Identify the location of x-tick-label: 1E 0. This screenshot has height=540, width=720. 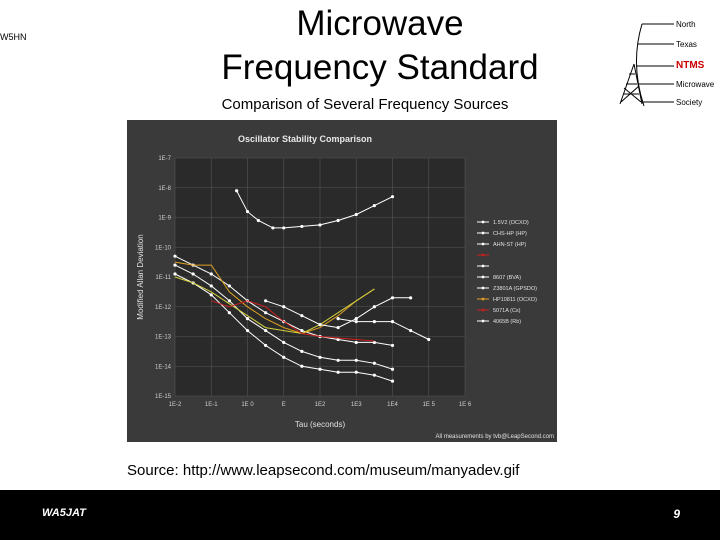
(247, 405).